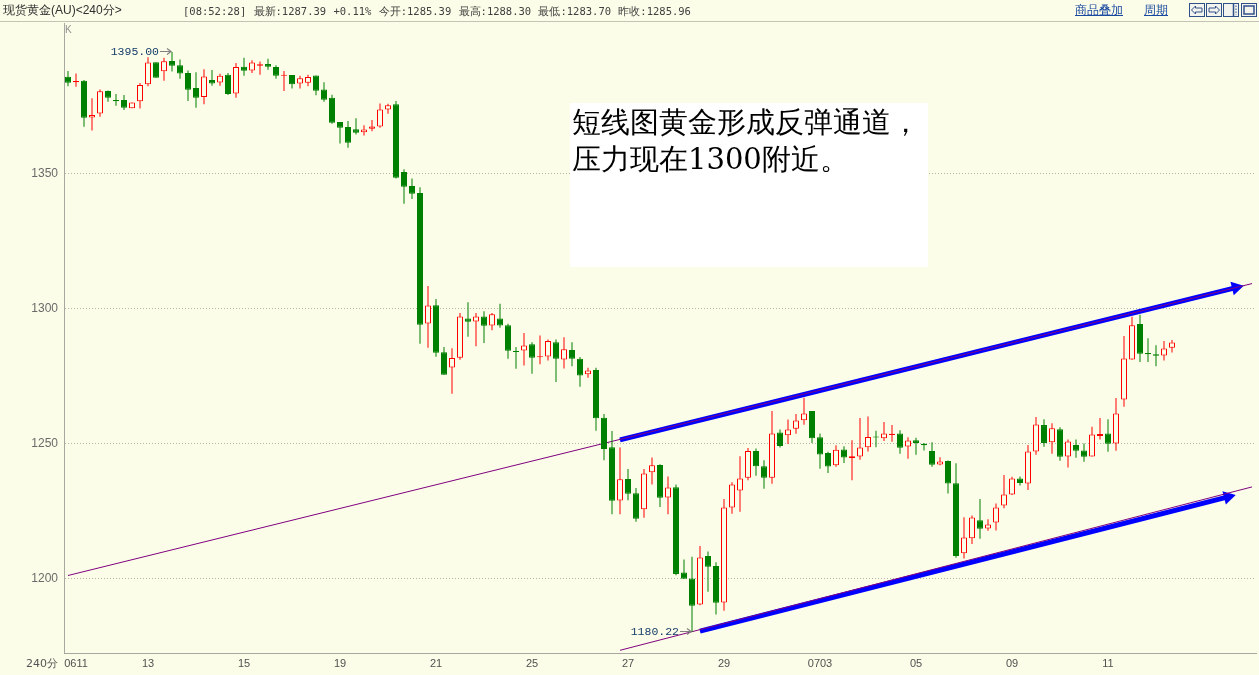  Describe the element at coordinates (45, 172) in the screenshot. I see `y-tick-label: 1350` at that location.